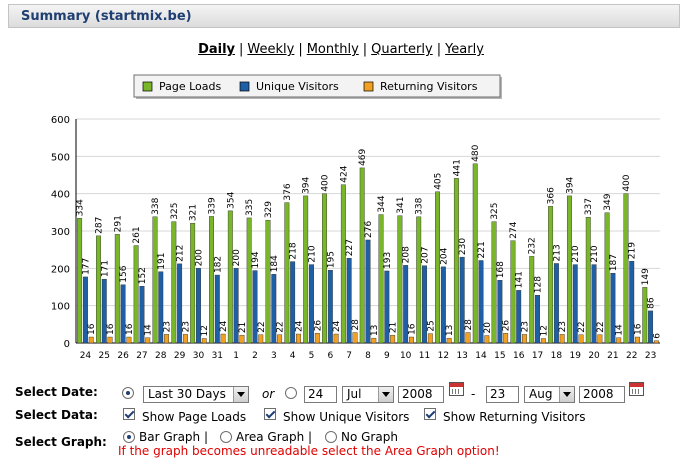 The image size is (682, 467). I want to click on y-tick-label: 500, so click(60, 157).